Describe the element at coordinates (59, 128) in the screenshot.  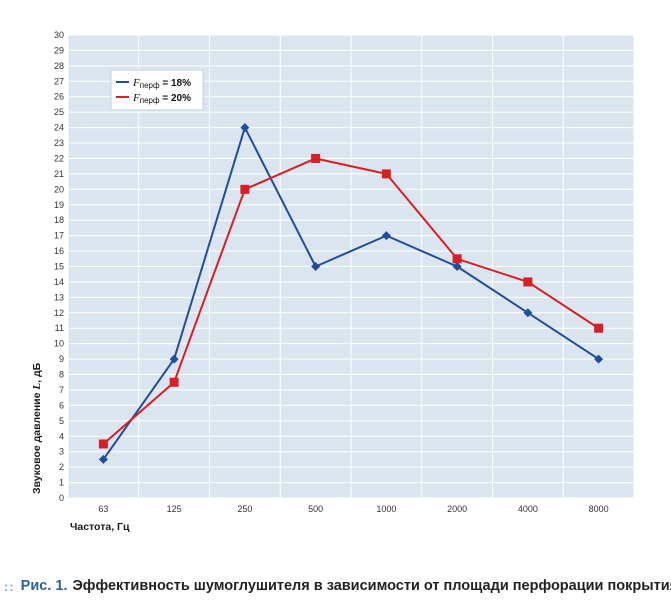
I see `y-tick-label: 24` at that location.